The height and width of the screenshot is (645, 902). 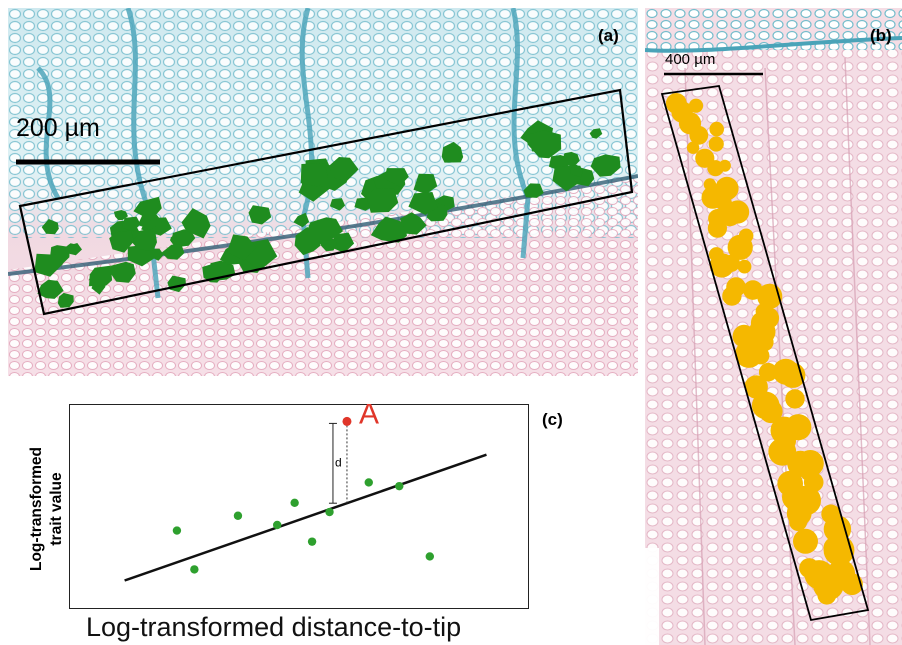 What do you see at coordinates (690, 59) in the screenshot?
I see `scale-bar-label: 400 µm` at bounding box center [690, 59].